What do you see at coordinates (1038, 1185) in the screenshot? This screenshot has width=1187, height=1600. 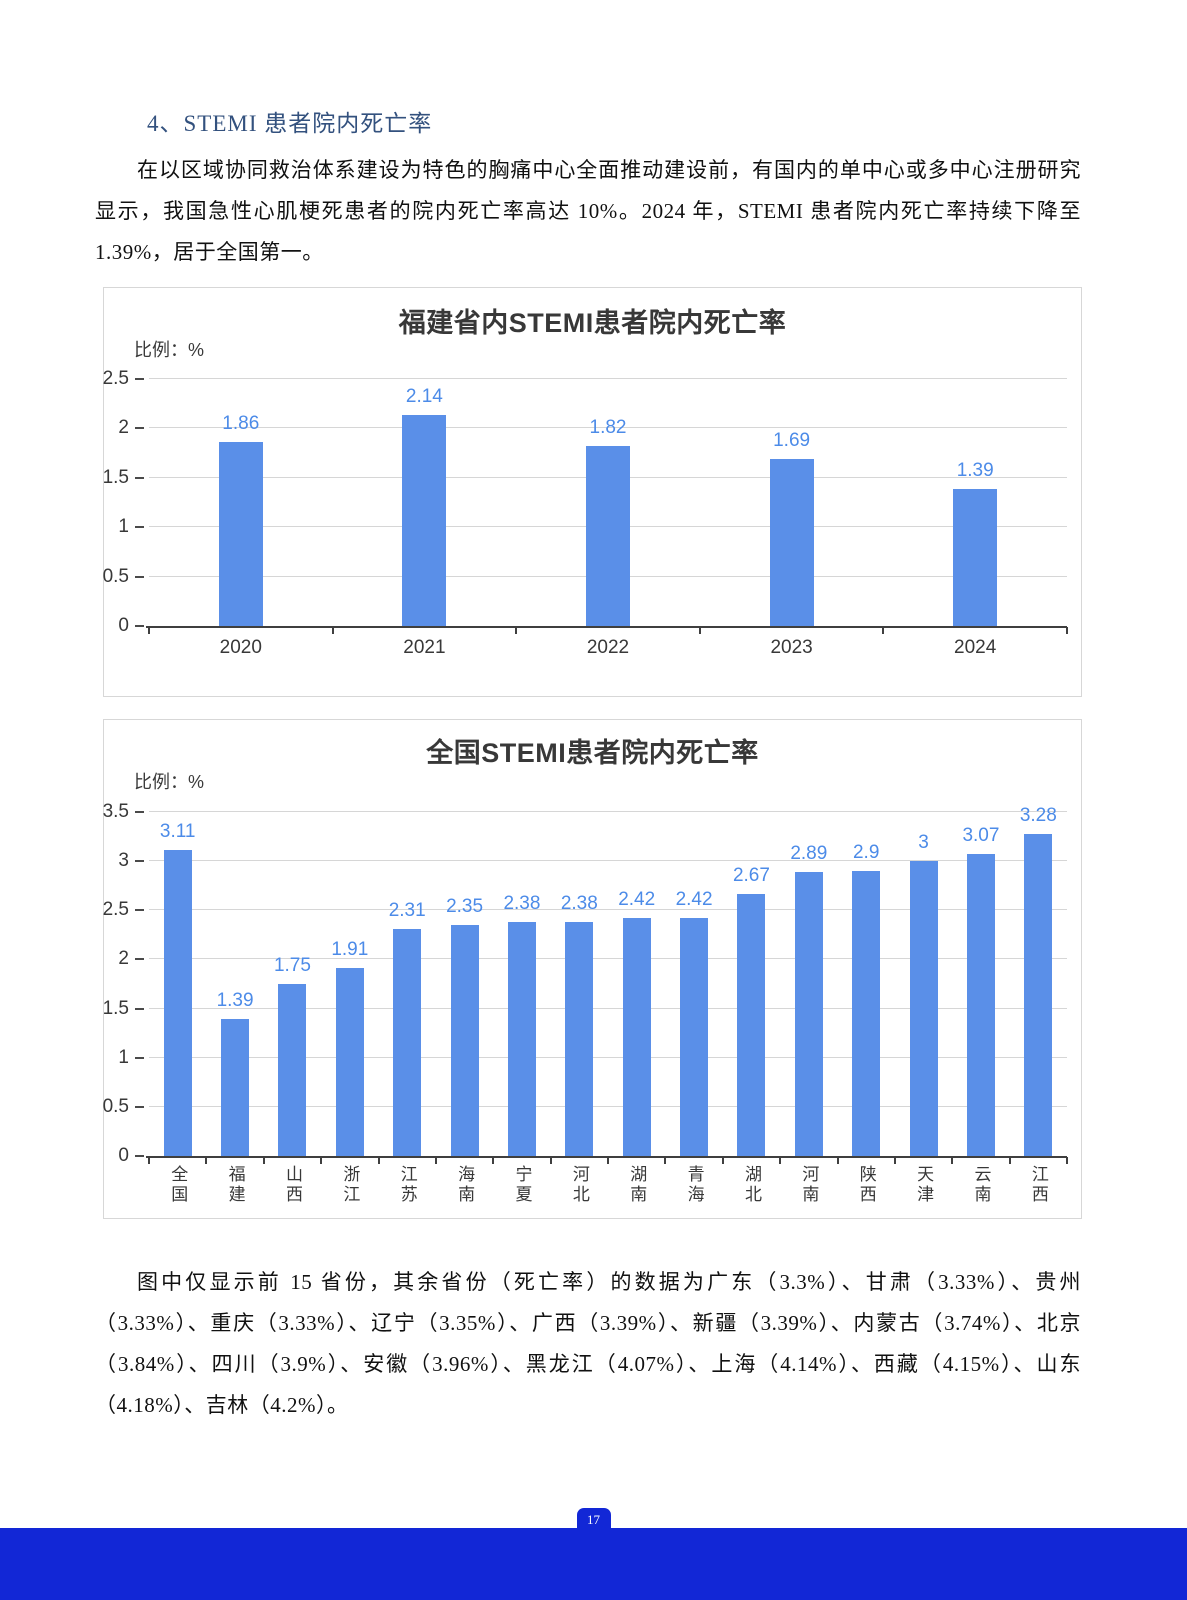 I see `x-category-label: 江西` at bounding box center [1038, 1185].